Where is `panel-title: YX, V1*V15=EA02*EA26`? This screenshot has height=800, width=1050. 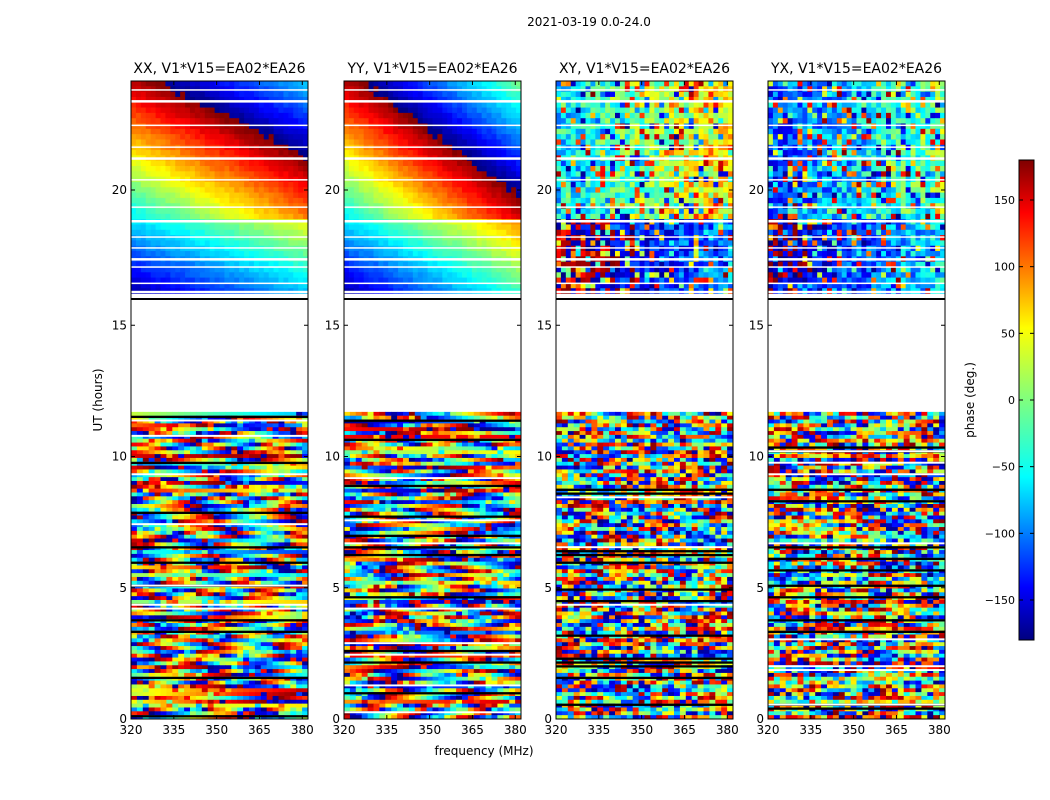 panel-title: YX, V1*V15=EA02*EA26 is located at coordinates (856, 69).